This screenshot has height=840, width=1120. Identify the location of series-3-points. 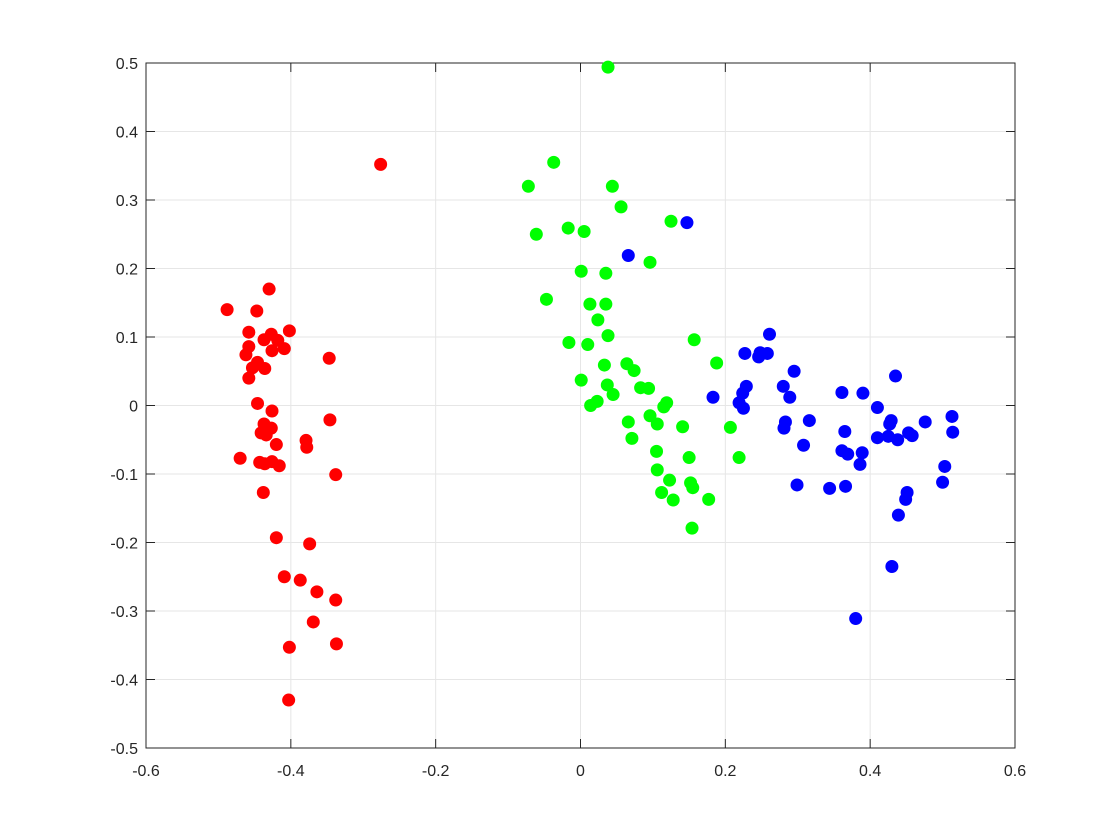
(790, 421).